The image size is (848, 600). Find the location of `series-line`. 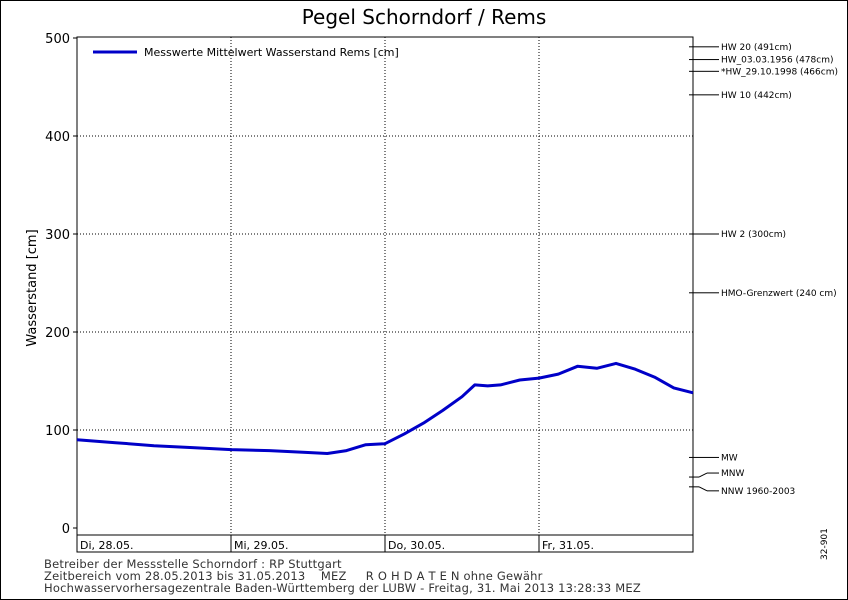

series-line is located at coordinates (385, 408).